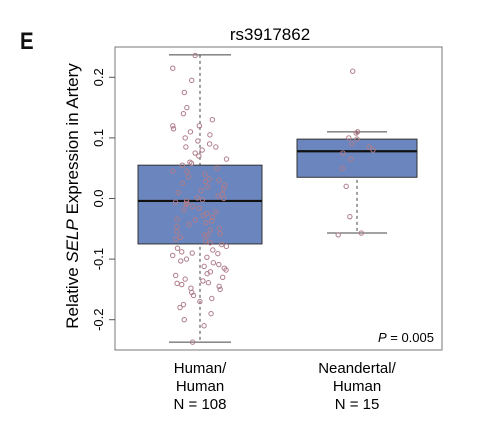  What do you see at coordinates (98, 138) in the screenshot?
I see `y-tick-label: 0.1` at bounding box center [98, 138].